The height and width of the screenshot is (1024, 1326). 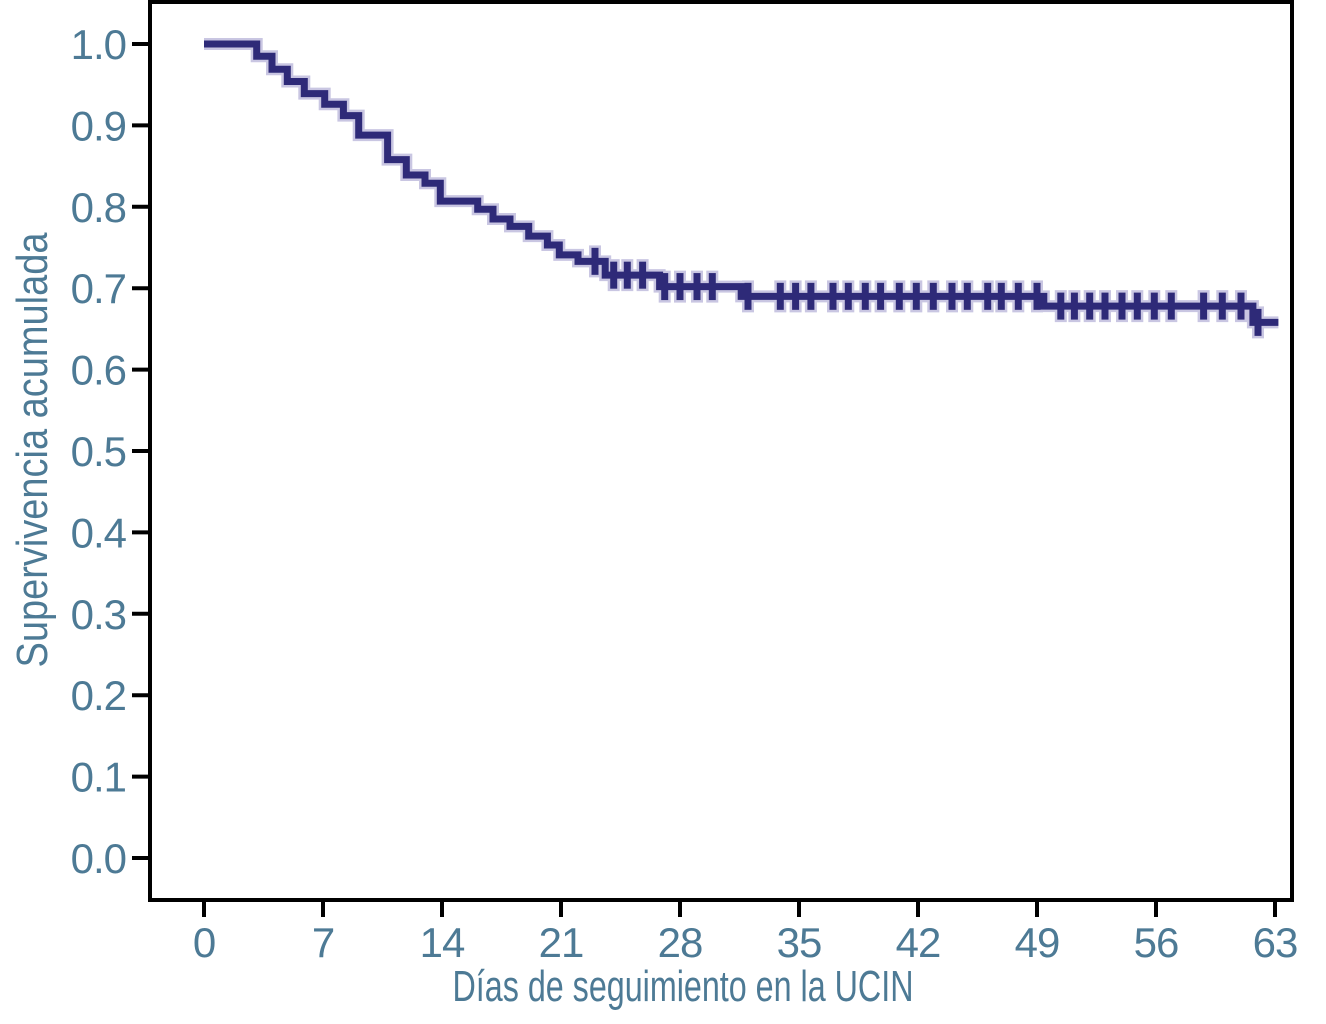 I want to click on y-tick-label: 0.7, so click(x=98, y=288).